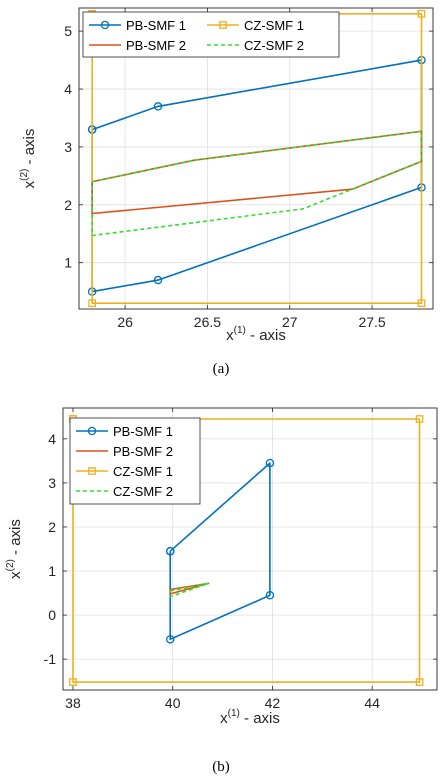  Describe the element at coordinates (125, 322) in the screenshot. I see `x-tick-label: 26` at that location.